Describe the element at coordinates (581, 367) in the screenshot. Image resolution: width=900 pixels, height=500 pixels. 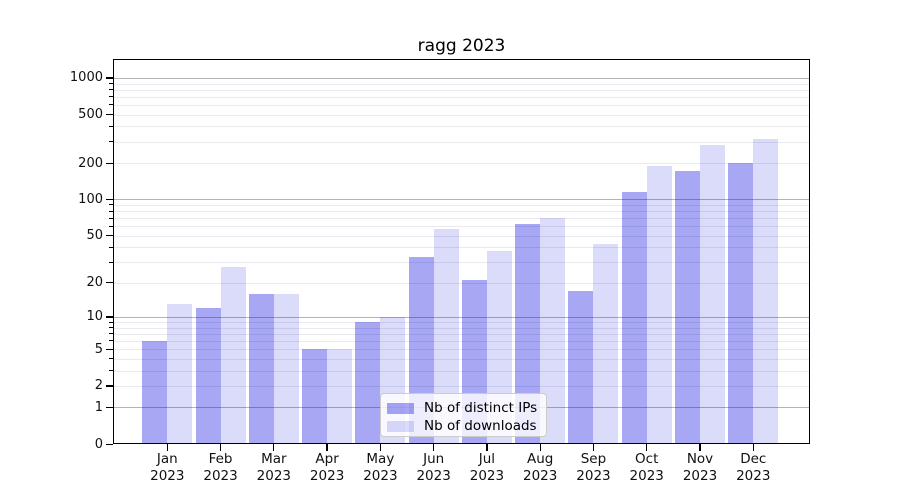
I see `bar-distinct-ips-sep` at that location.